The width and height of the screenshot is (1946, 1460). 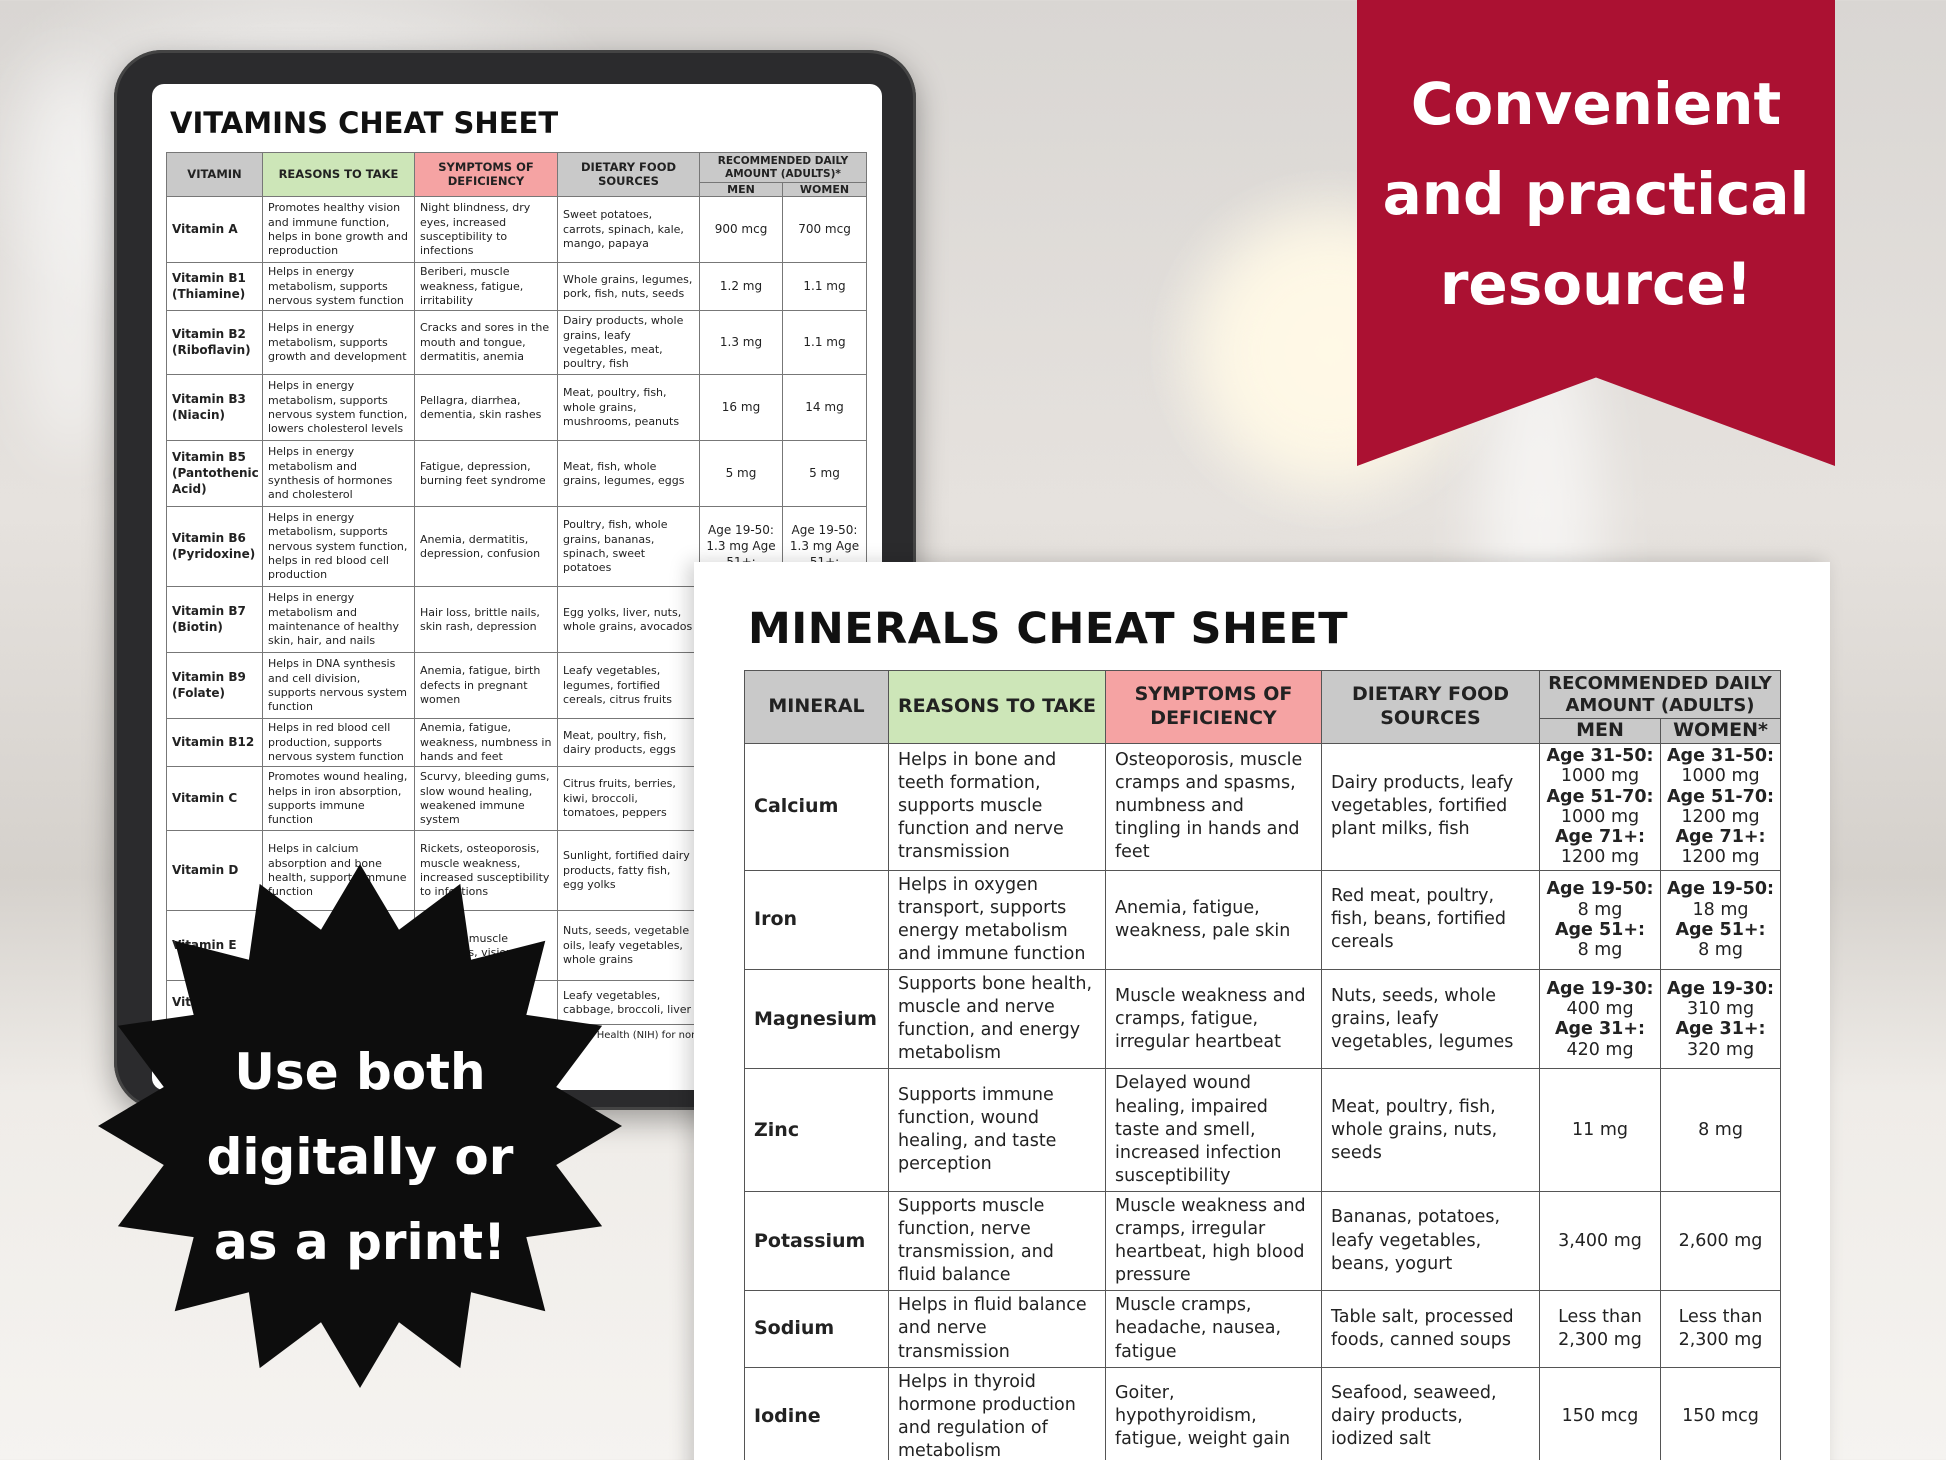 I want to click on amount-value: 150 mcg, so click(x=1720, y=1416).